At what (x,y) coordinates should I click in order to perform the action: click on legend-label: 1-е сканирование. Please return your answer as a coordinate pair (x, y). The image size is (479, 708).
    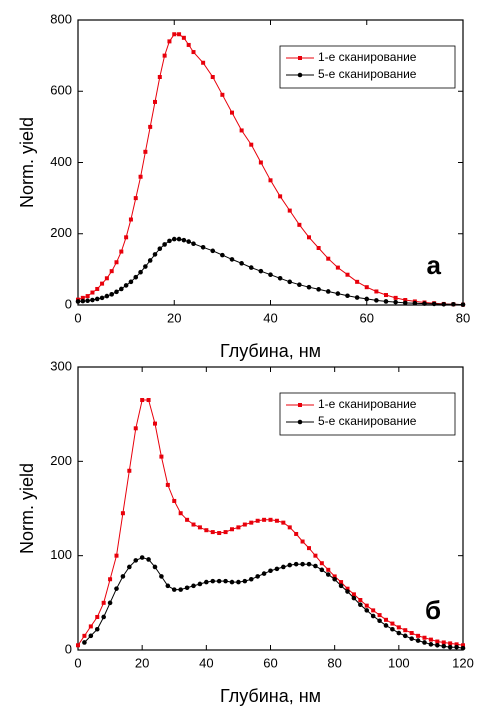
    Looking at the image, I should click on (367, 57).